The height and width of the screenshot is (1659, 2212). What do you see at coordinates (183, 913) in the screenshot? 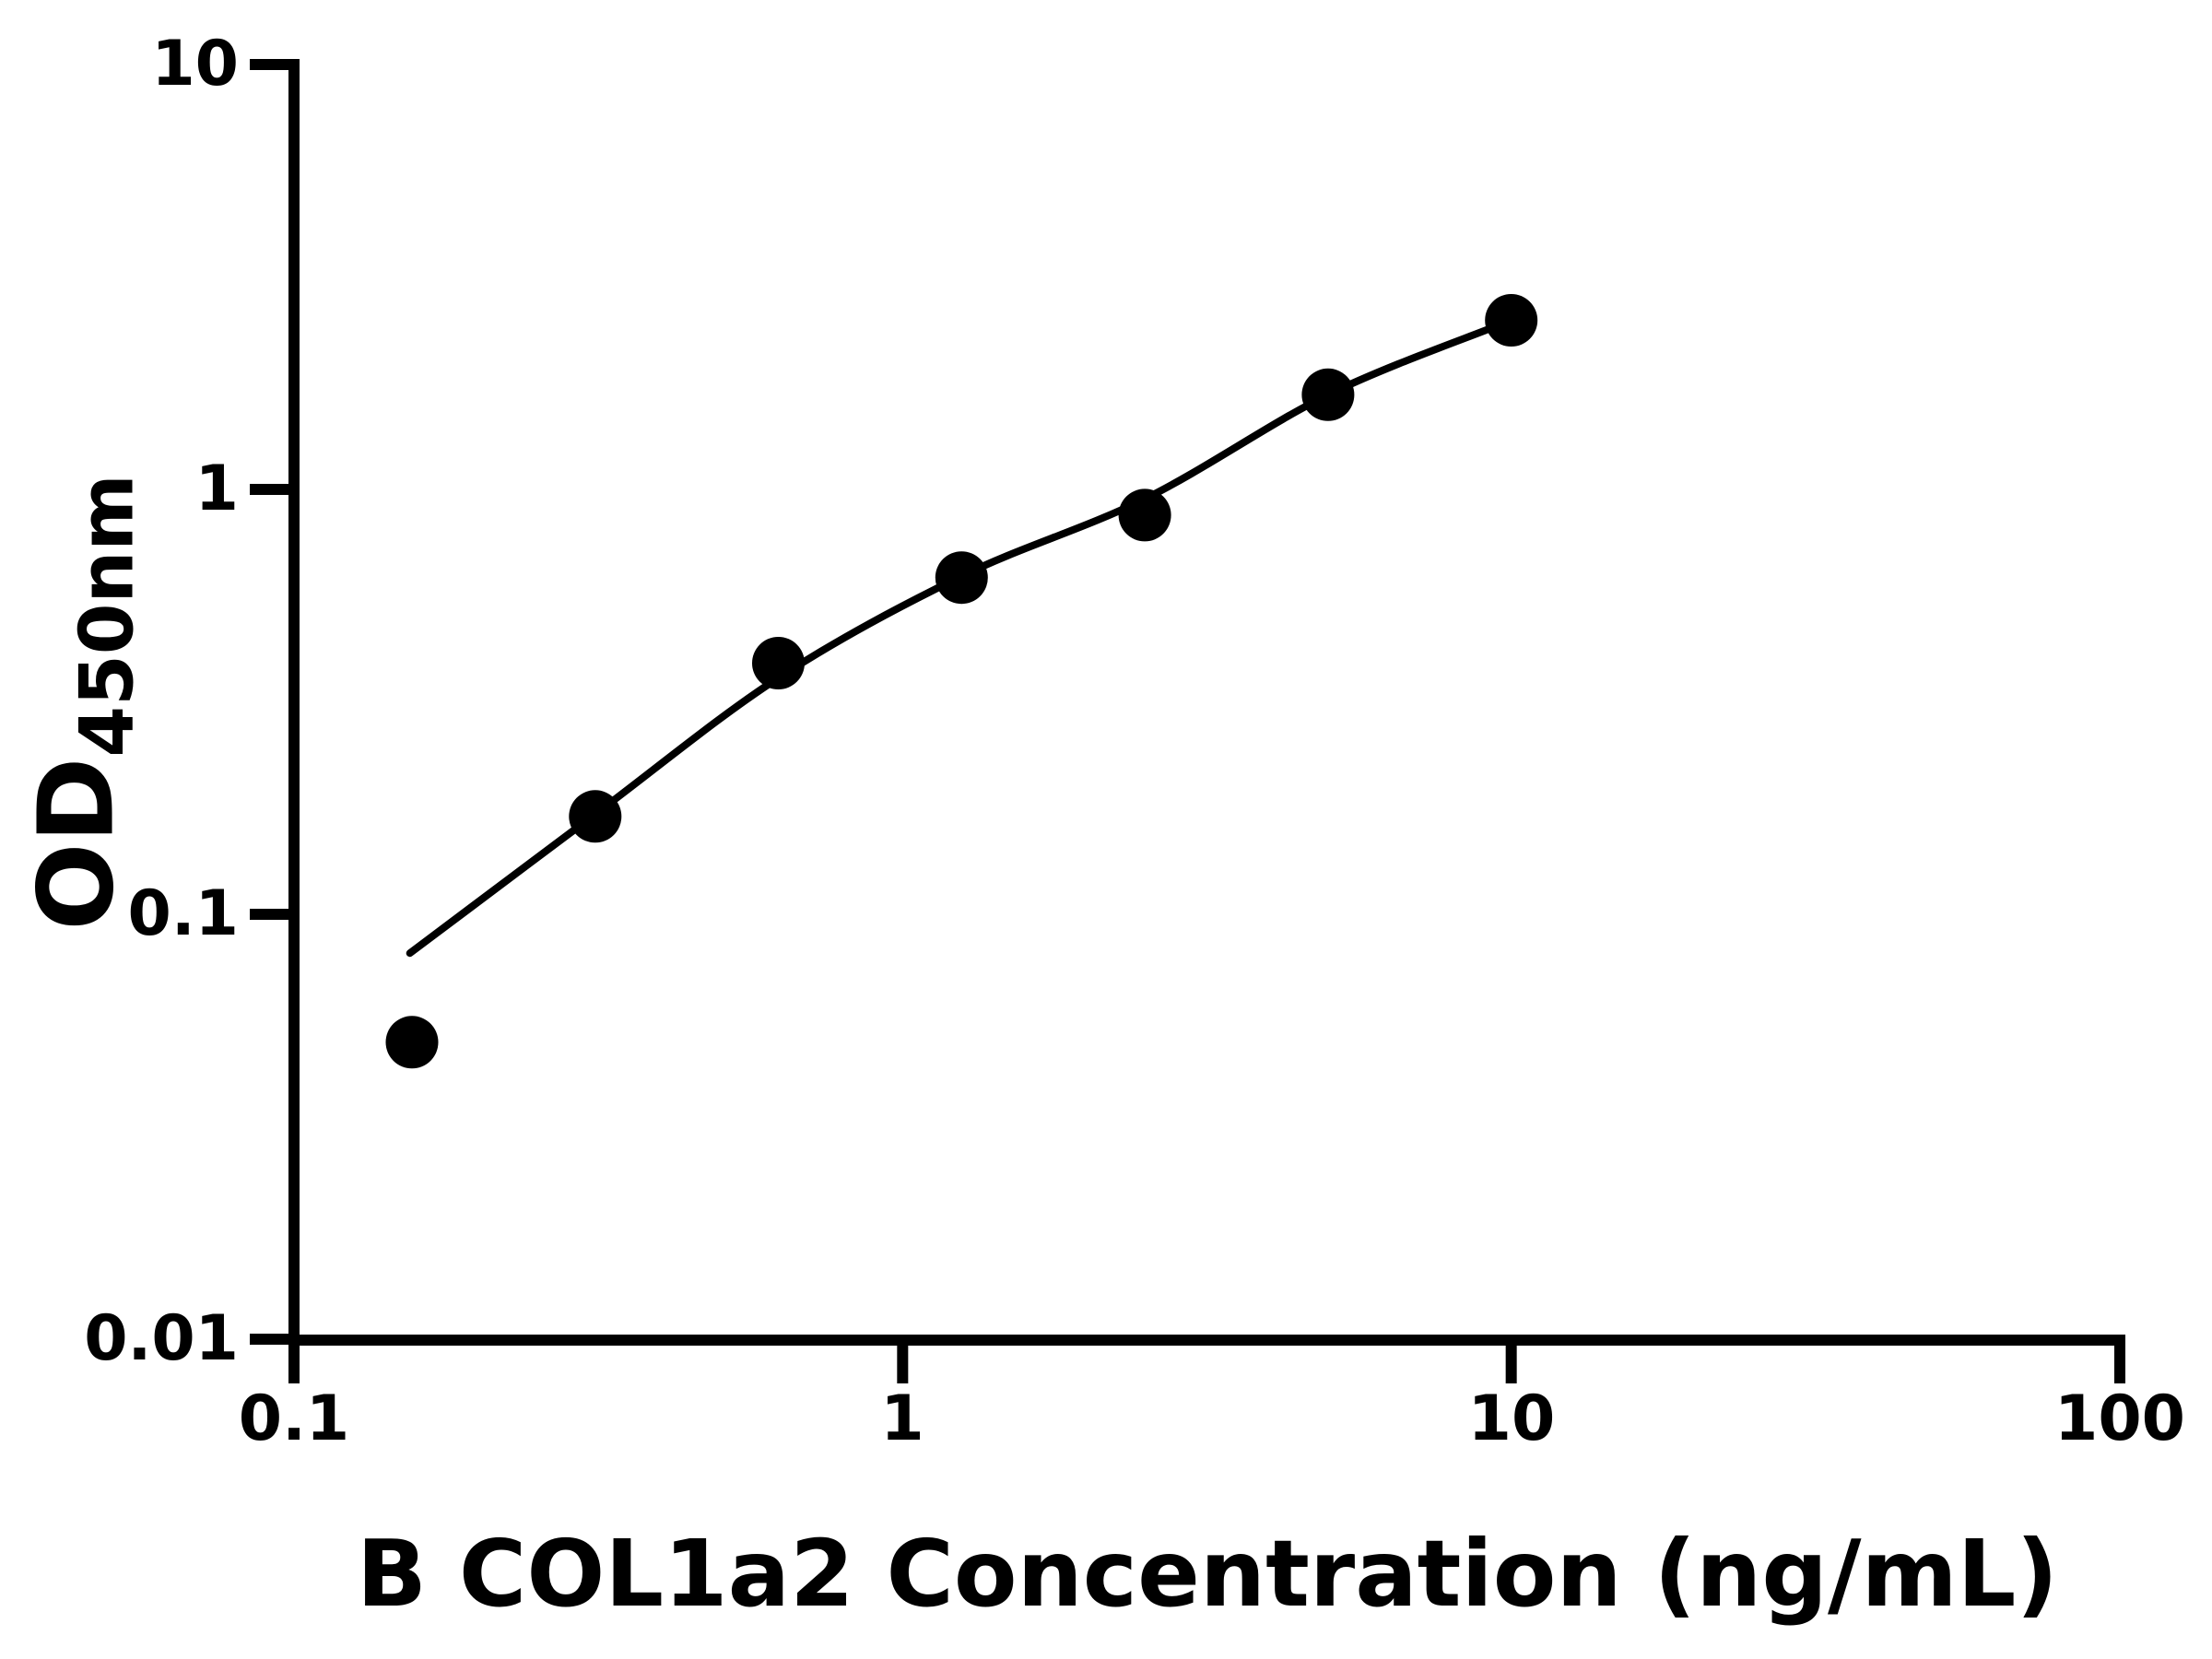
I see `y-tick-label-0.1: 0.1` at bounding box center [183, 913].